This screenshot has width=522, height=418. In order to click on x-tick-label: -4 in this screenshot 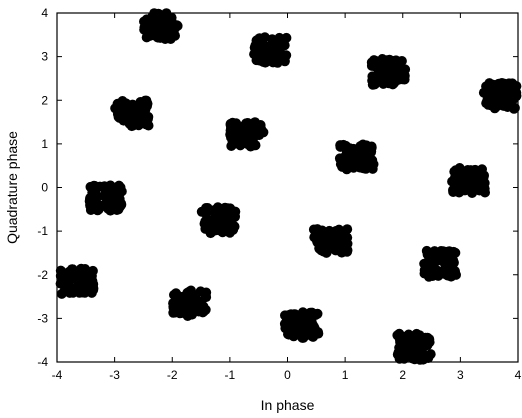, I will do `click(57, 375)`.